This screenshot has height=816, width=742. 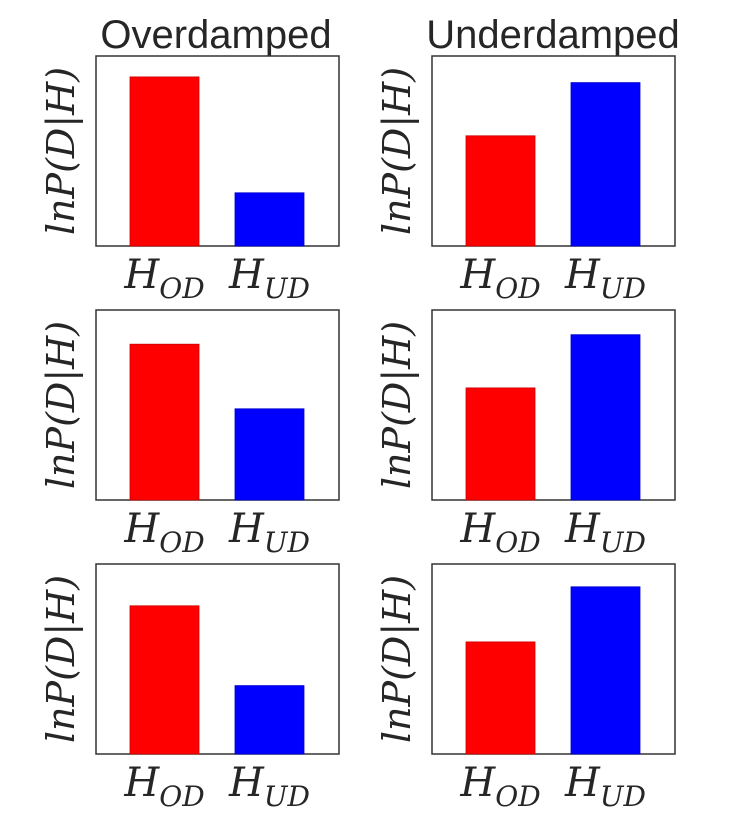 What do you see at coordinates (215, 35) in the screenshot?
I see `column-title-overdamped: Overdamped` at bounding box center [215, 35].